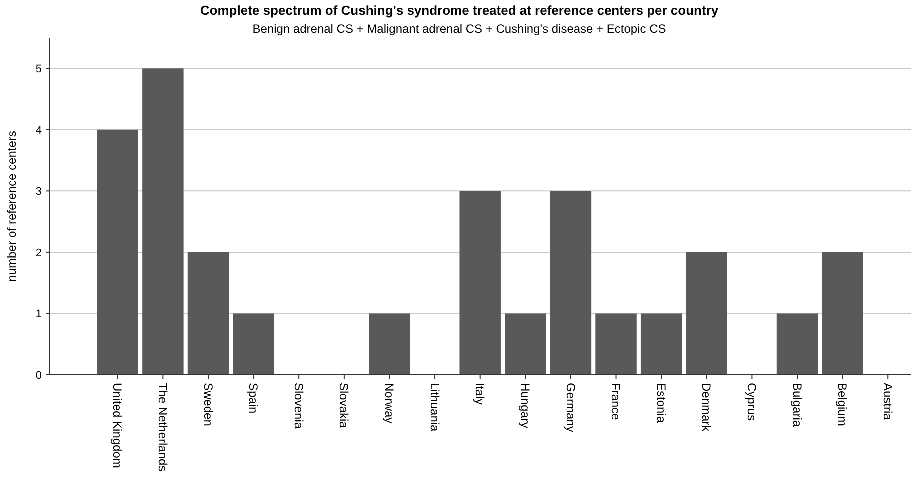  What do you see at coordinates (707, 408) in the screenshot?
I see `x-tick-label: Denmark` at bounding box center [707, 408].